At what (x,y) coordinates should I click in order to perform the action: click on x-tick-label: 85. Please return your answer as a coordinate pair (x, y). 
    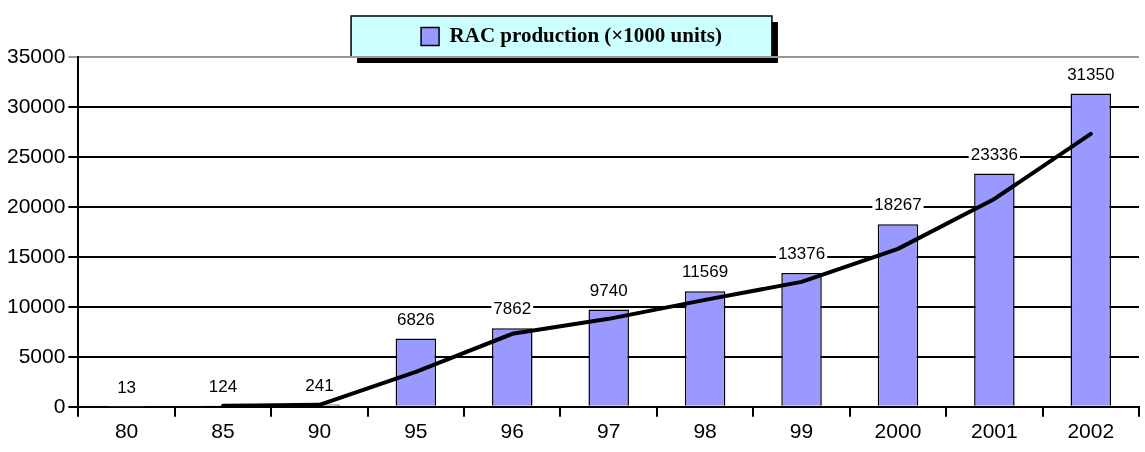
    Looking at the image, I should click on (223, 431).